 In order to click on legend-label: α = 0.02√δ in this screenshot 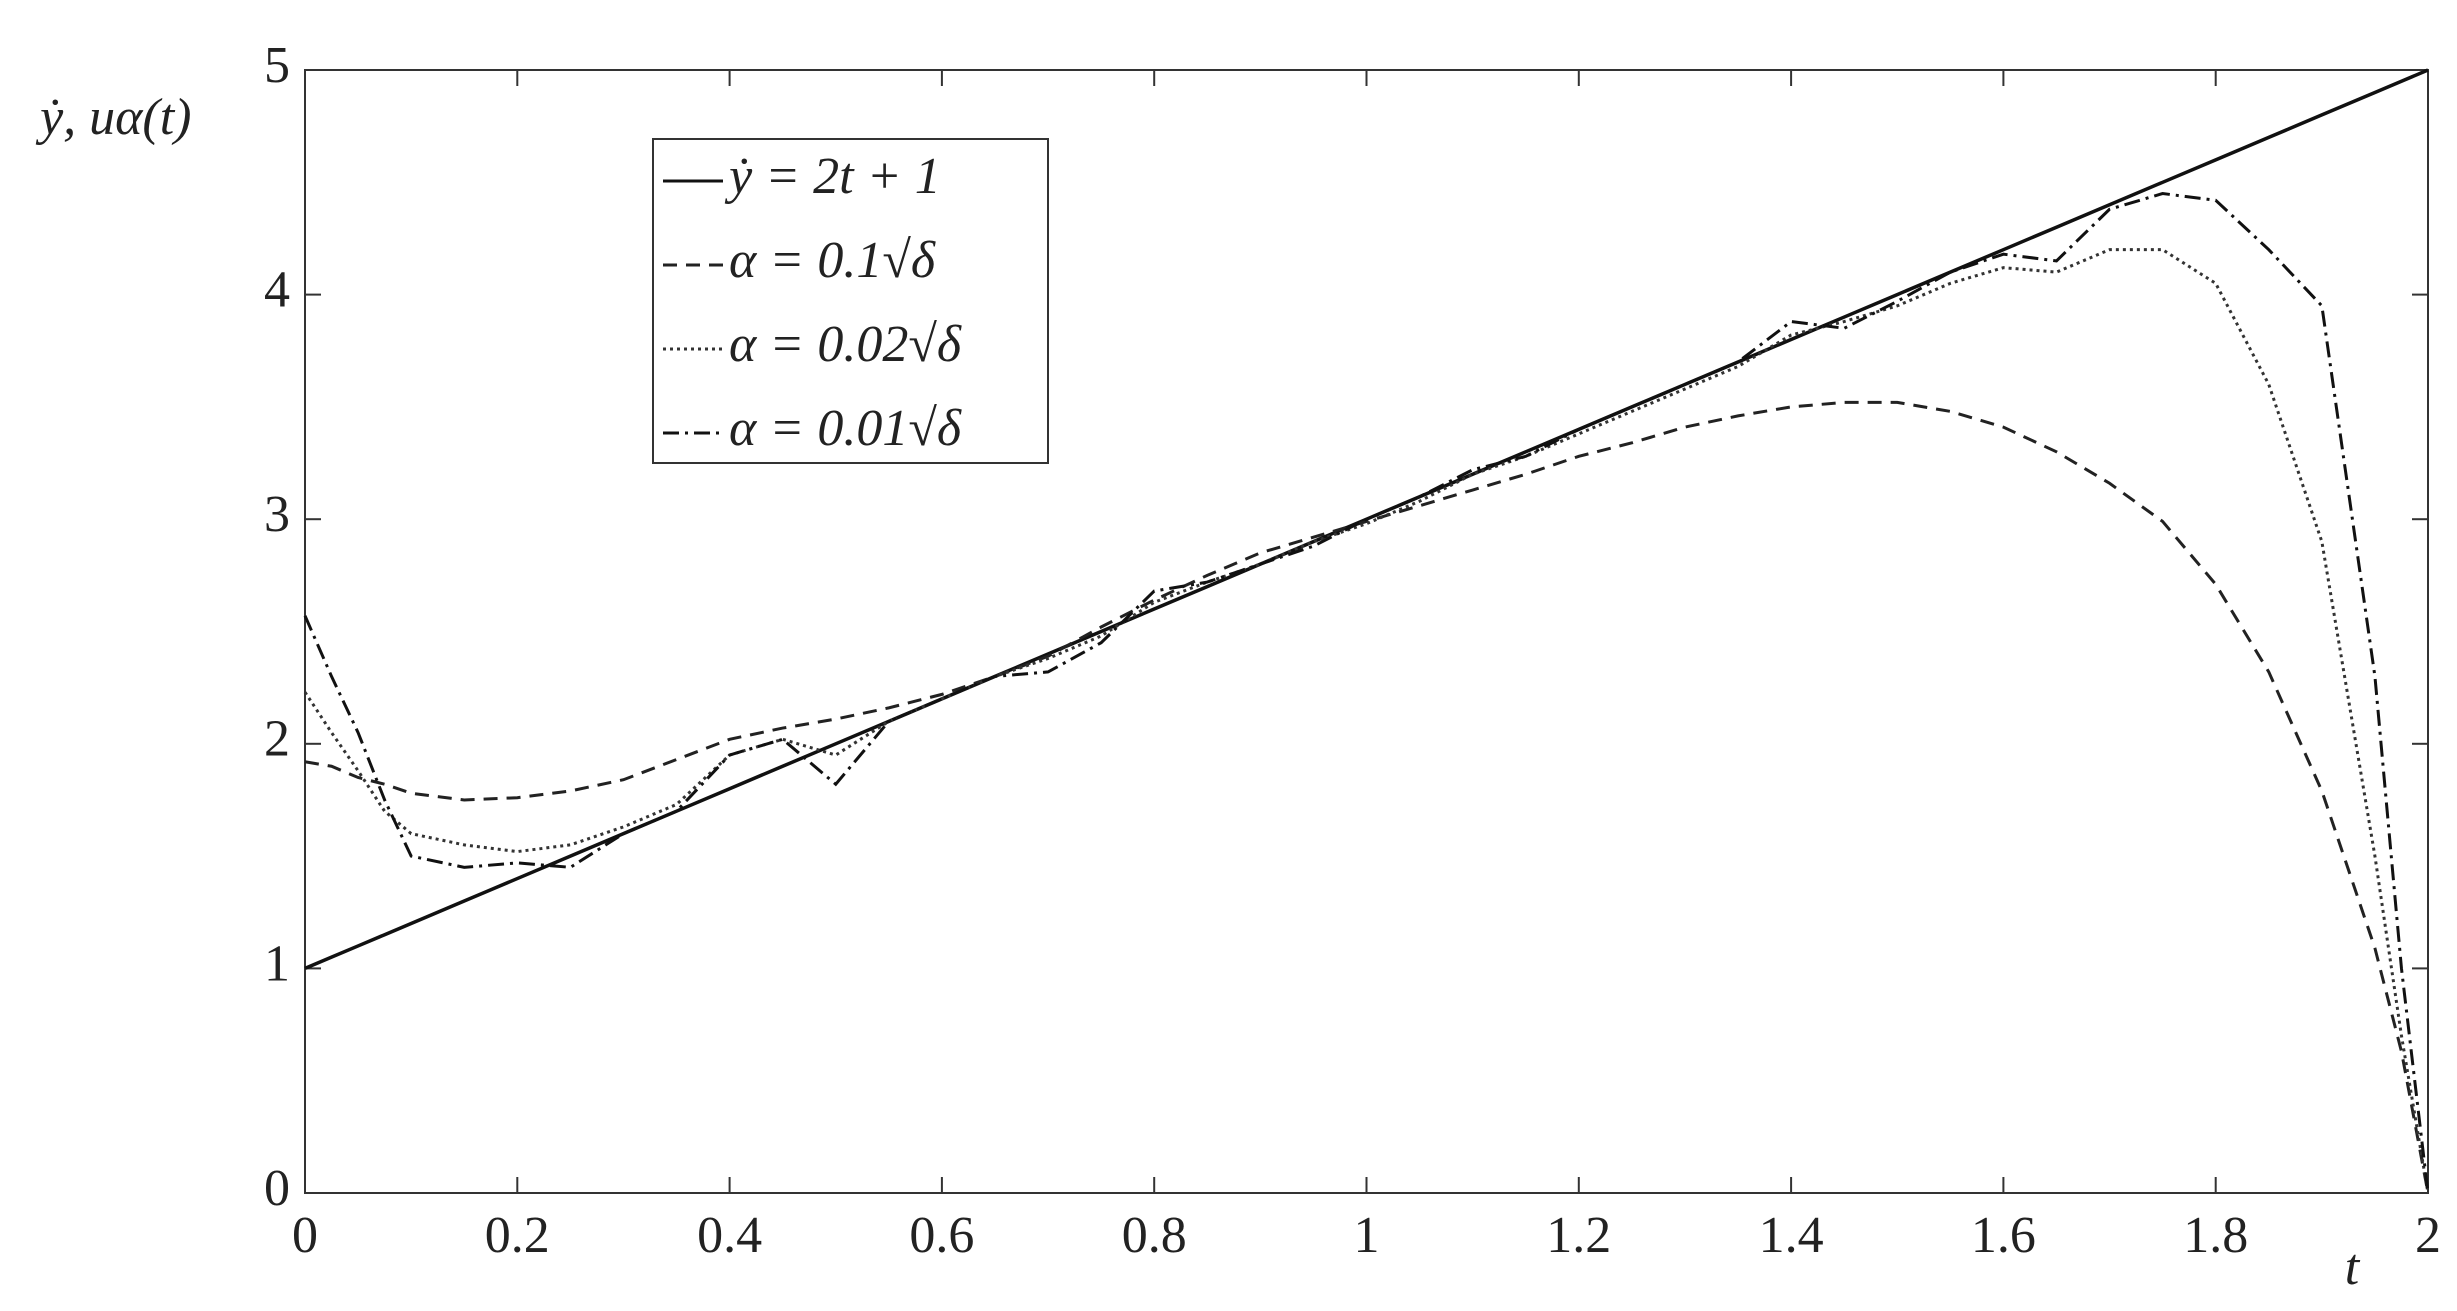, I will do `click(845, 344)`.